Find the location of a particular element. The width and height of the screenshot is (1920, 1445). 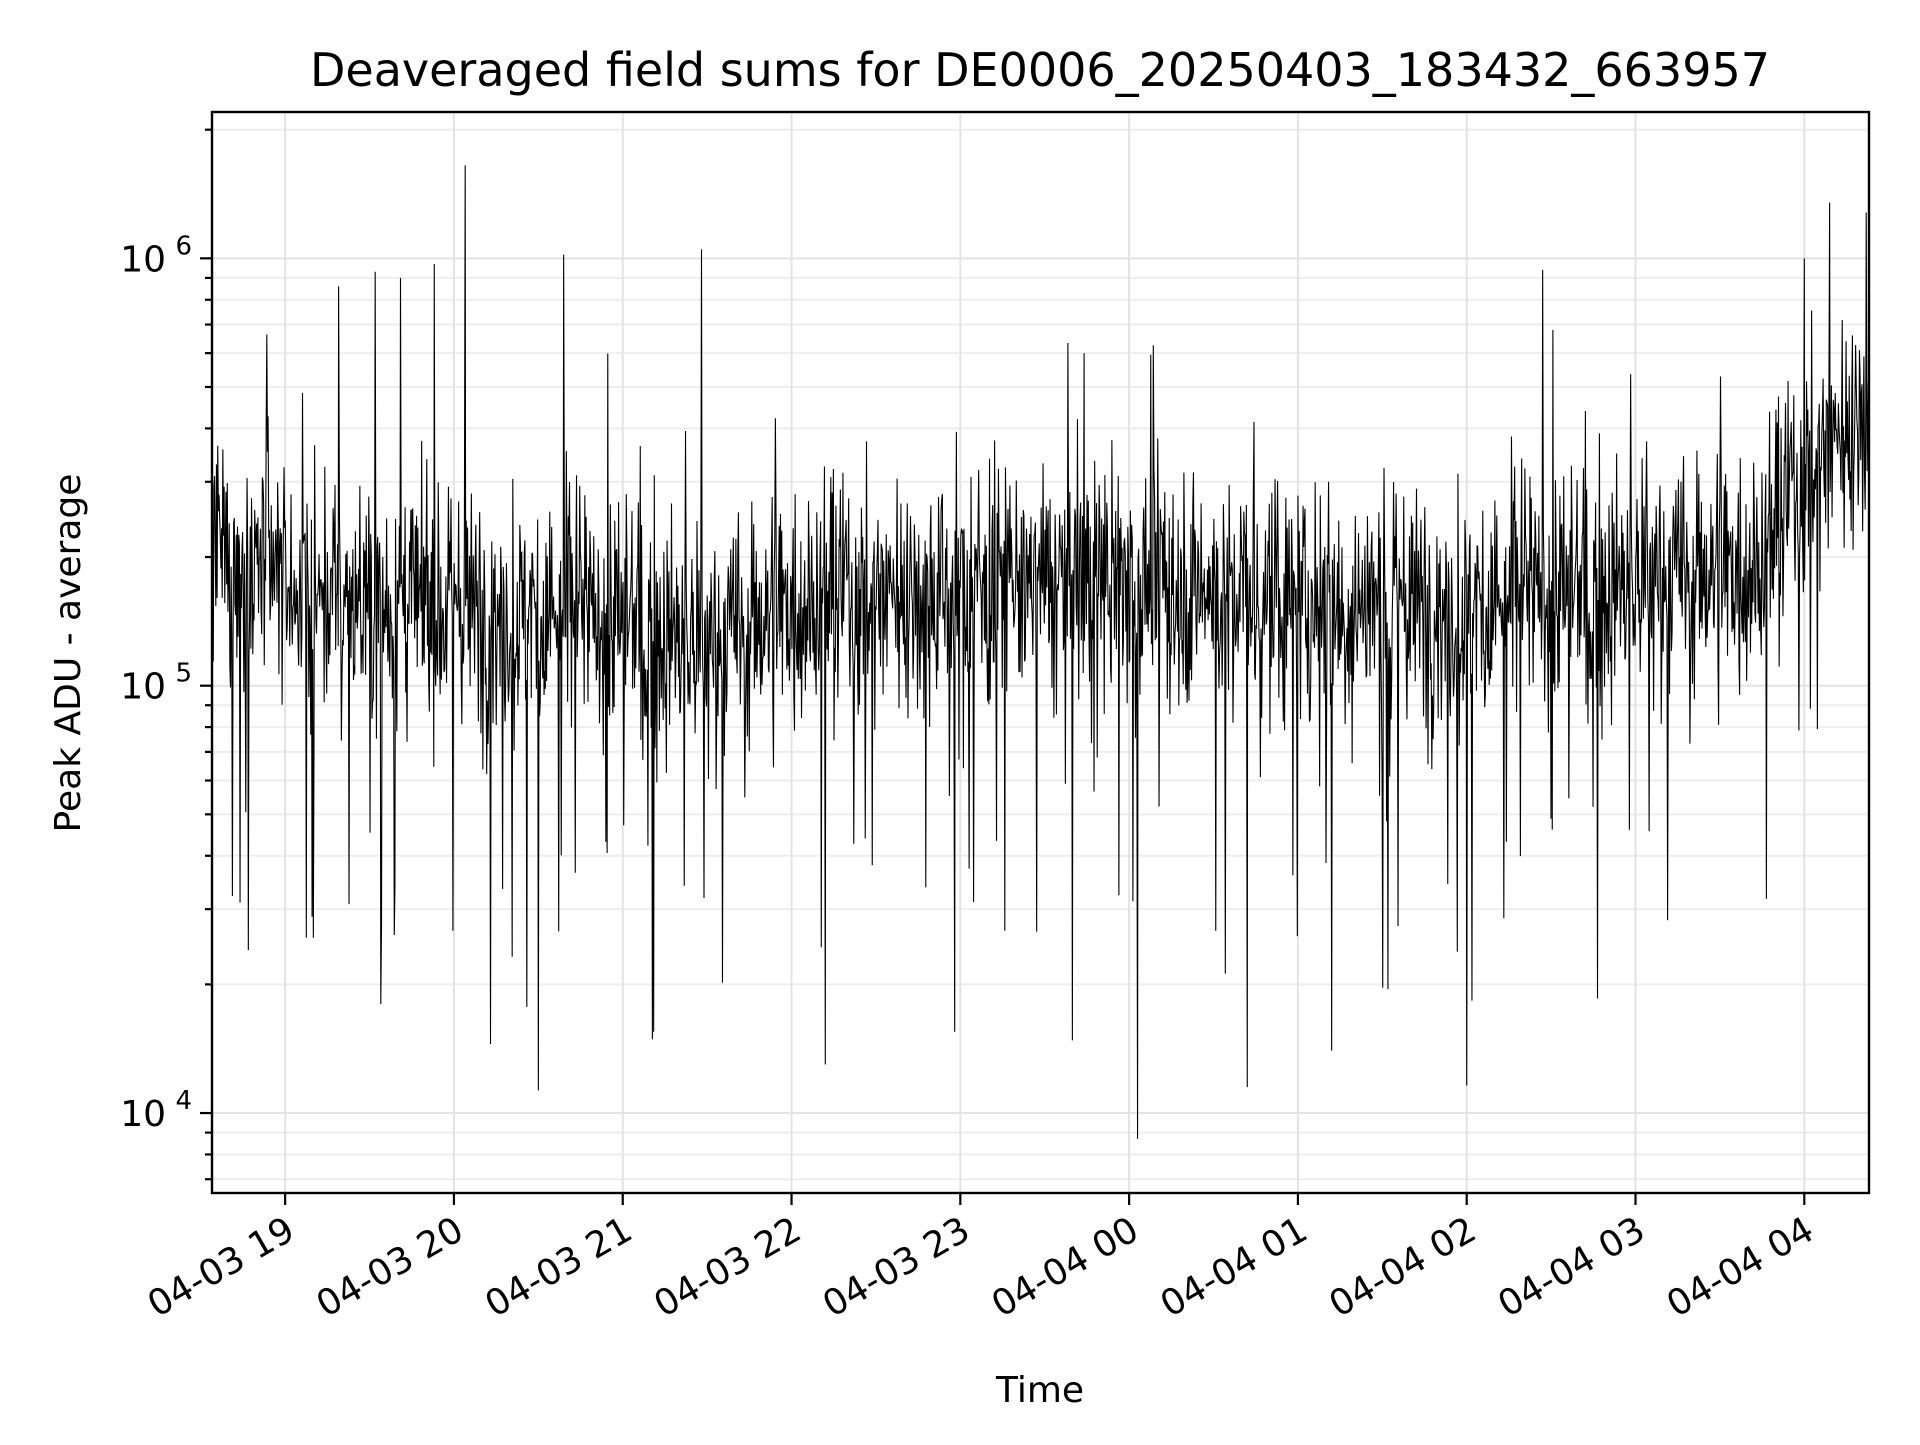

x-axis-label: Time is located at coordinates (1039, 1390).